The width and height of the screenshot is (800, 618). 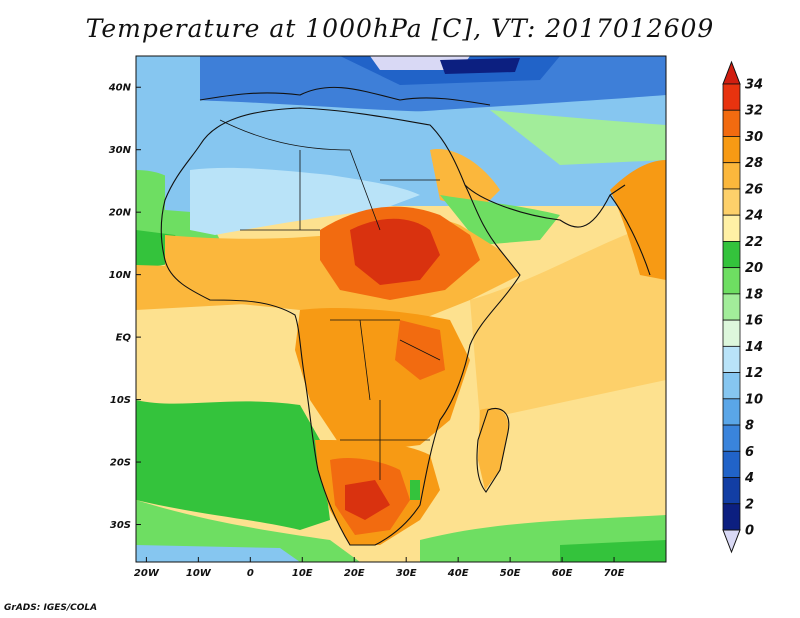 What do you see at coordinates (147, 573) in the screenshot?
I see `lon-tick-label: 20W` at bounding box center [147, 573].